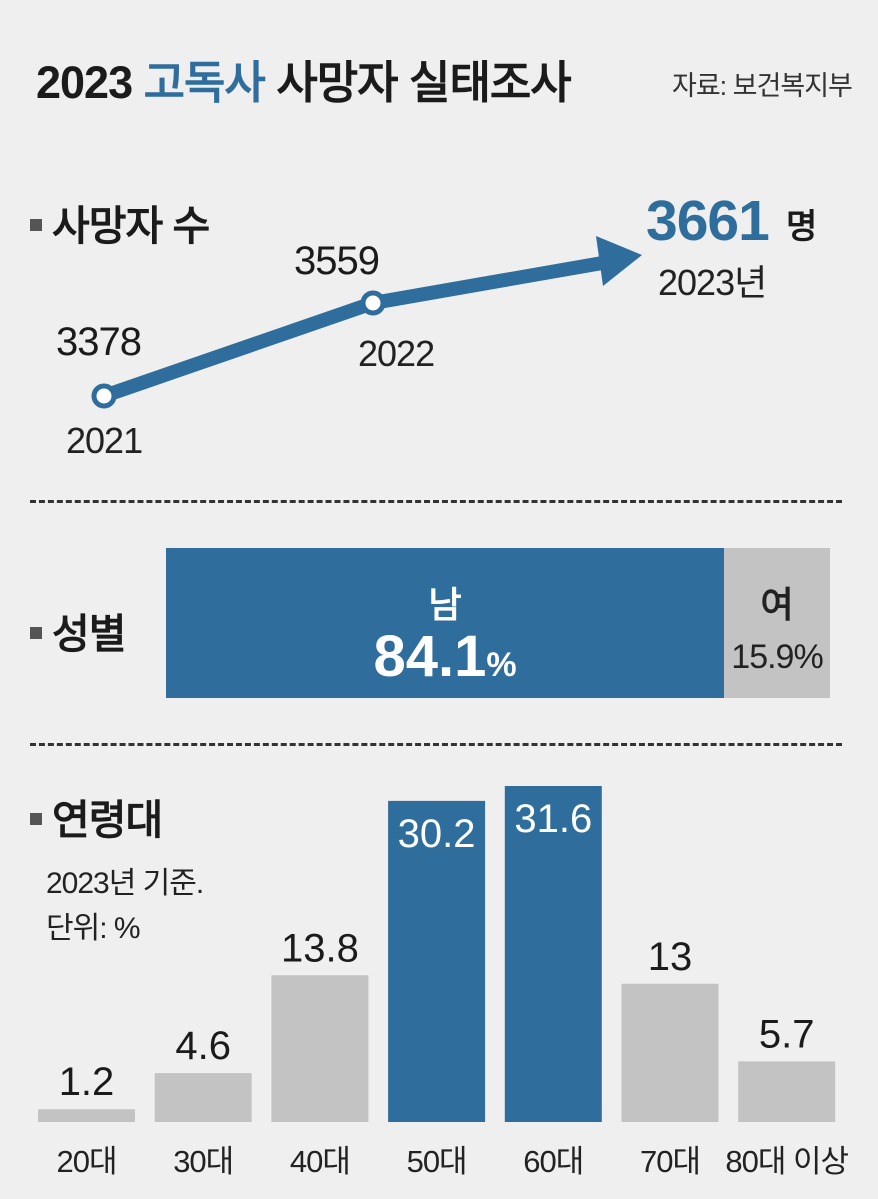 Image resolution: width=878 pixels, height=1199 pixels. Describe the element at coordinates (320, 948) in the screenshot. I see `age-value-label-2: 13.8` at that location.